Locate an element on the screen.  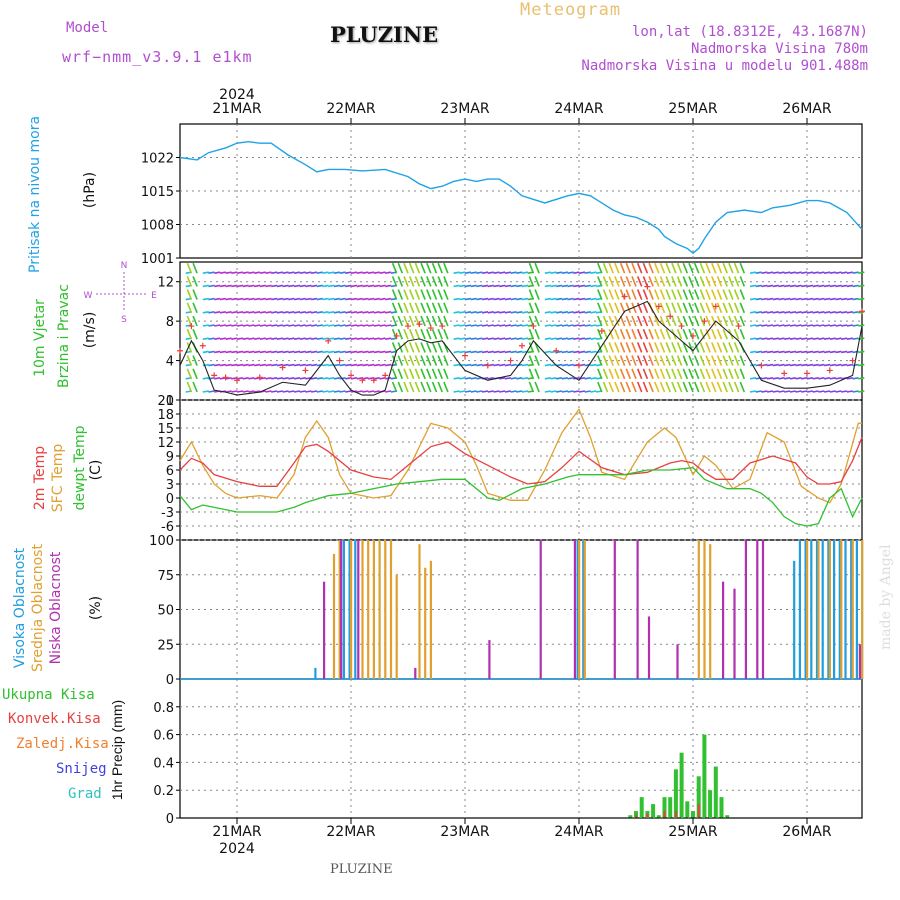
precip-ytick-label: 0.6 is located at coordinates (163, 736).